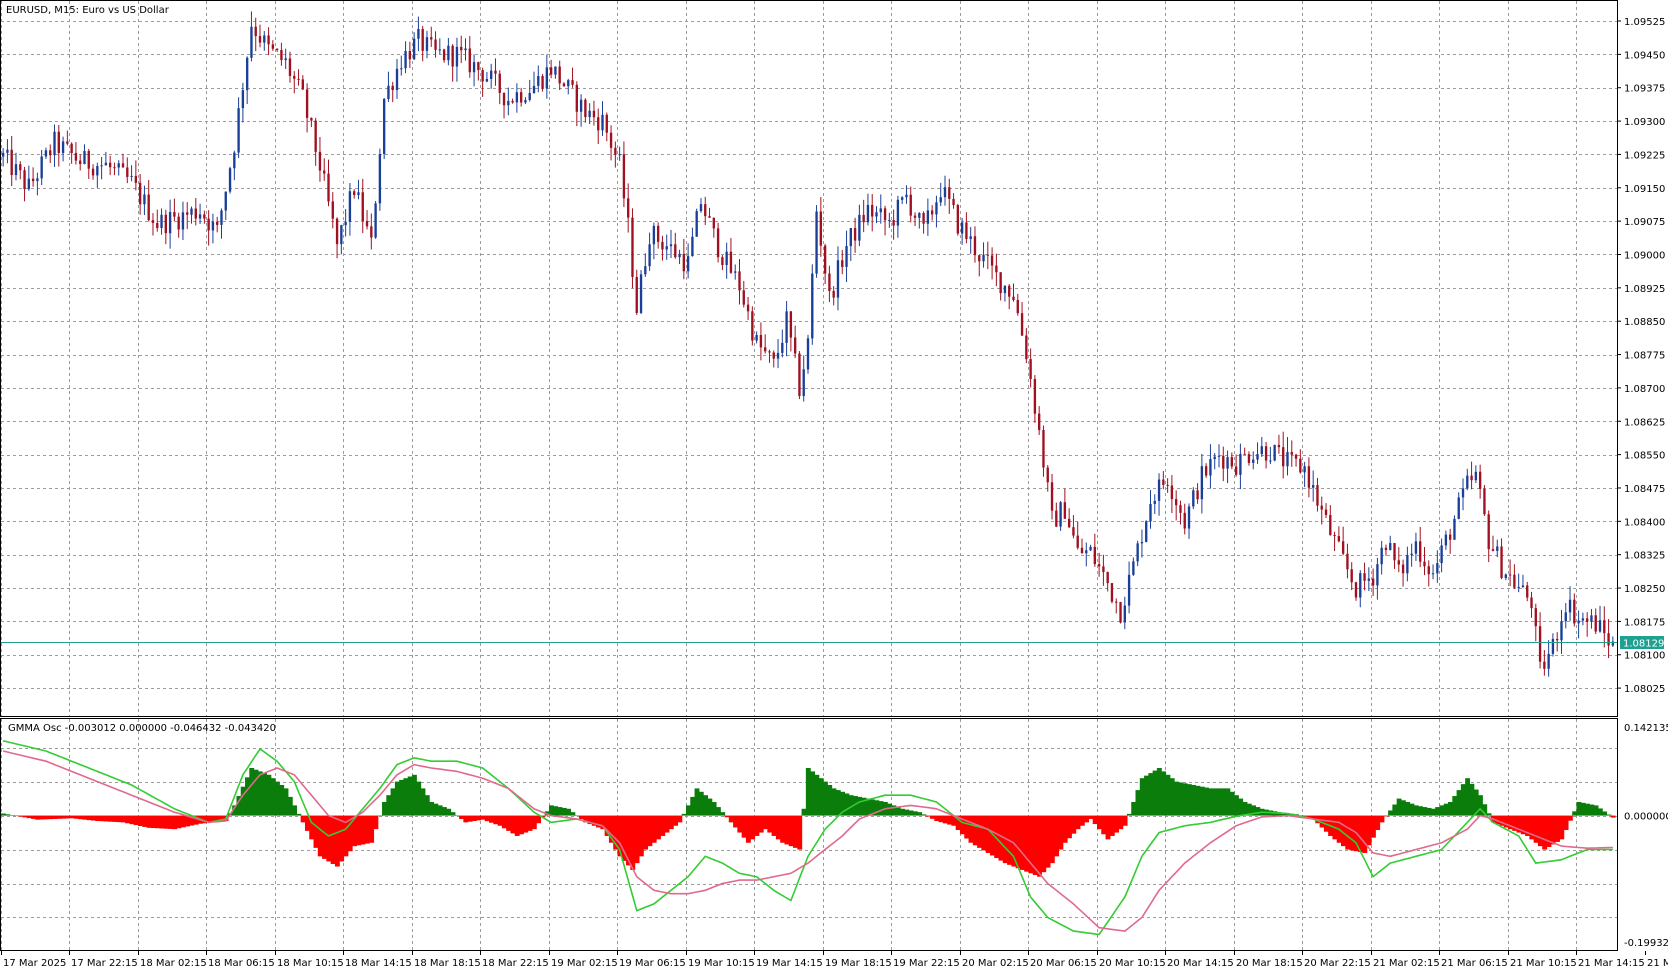 This screenshot has width=1668, height=978. What do you see at coordinates (1644, 422) in the screenshot?
I see `price-axis-label: 1.08625` at bounding box center [1644, 422].